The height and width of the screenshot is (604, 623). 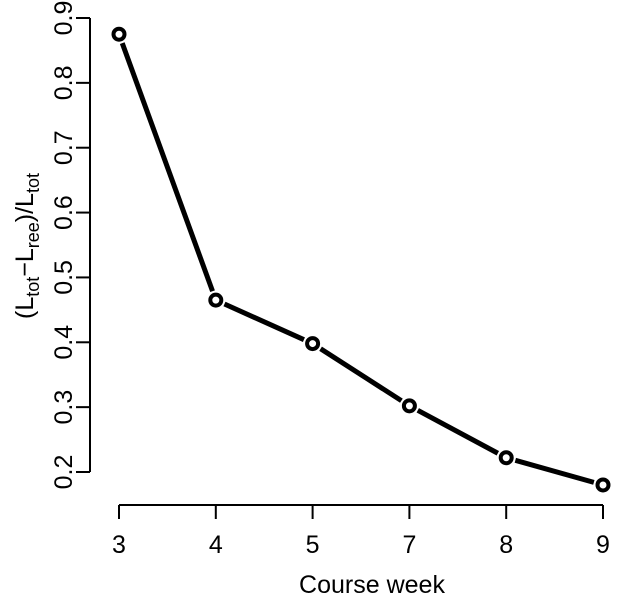 What do you see at coordinates (64, 472) in the screenshot?
I see `y-tick-label: 0.2` at bounding box center [64, 472].